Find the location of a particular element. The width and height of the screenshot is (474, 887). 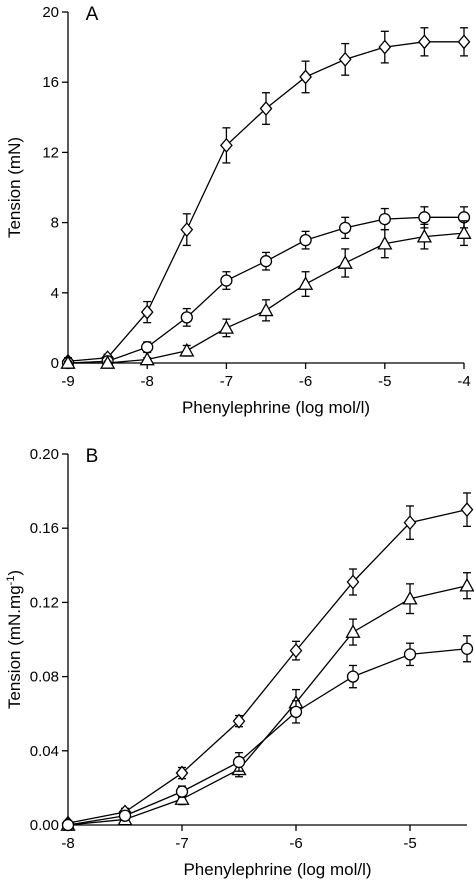

y-tick-label: 8 is located at coordinates (55, 223).